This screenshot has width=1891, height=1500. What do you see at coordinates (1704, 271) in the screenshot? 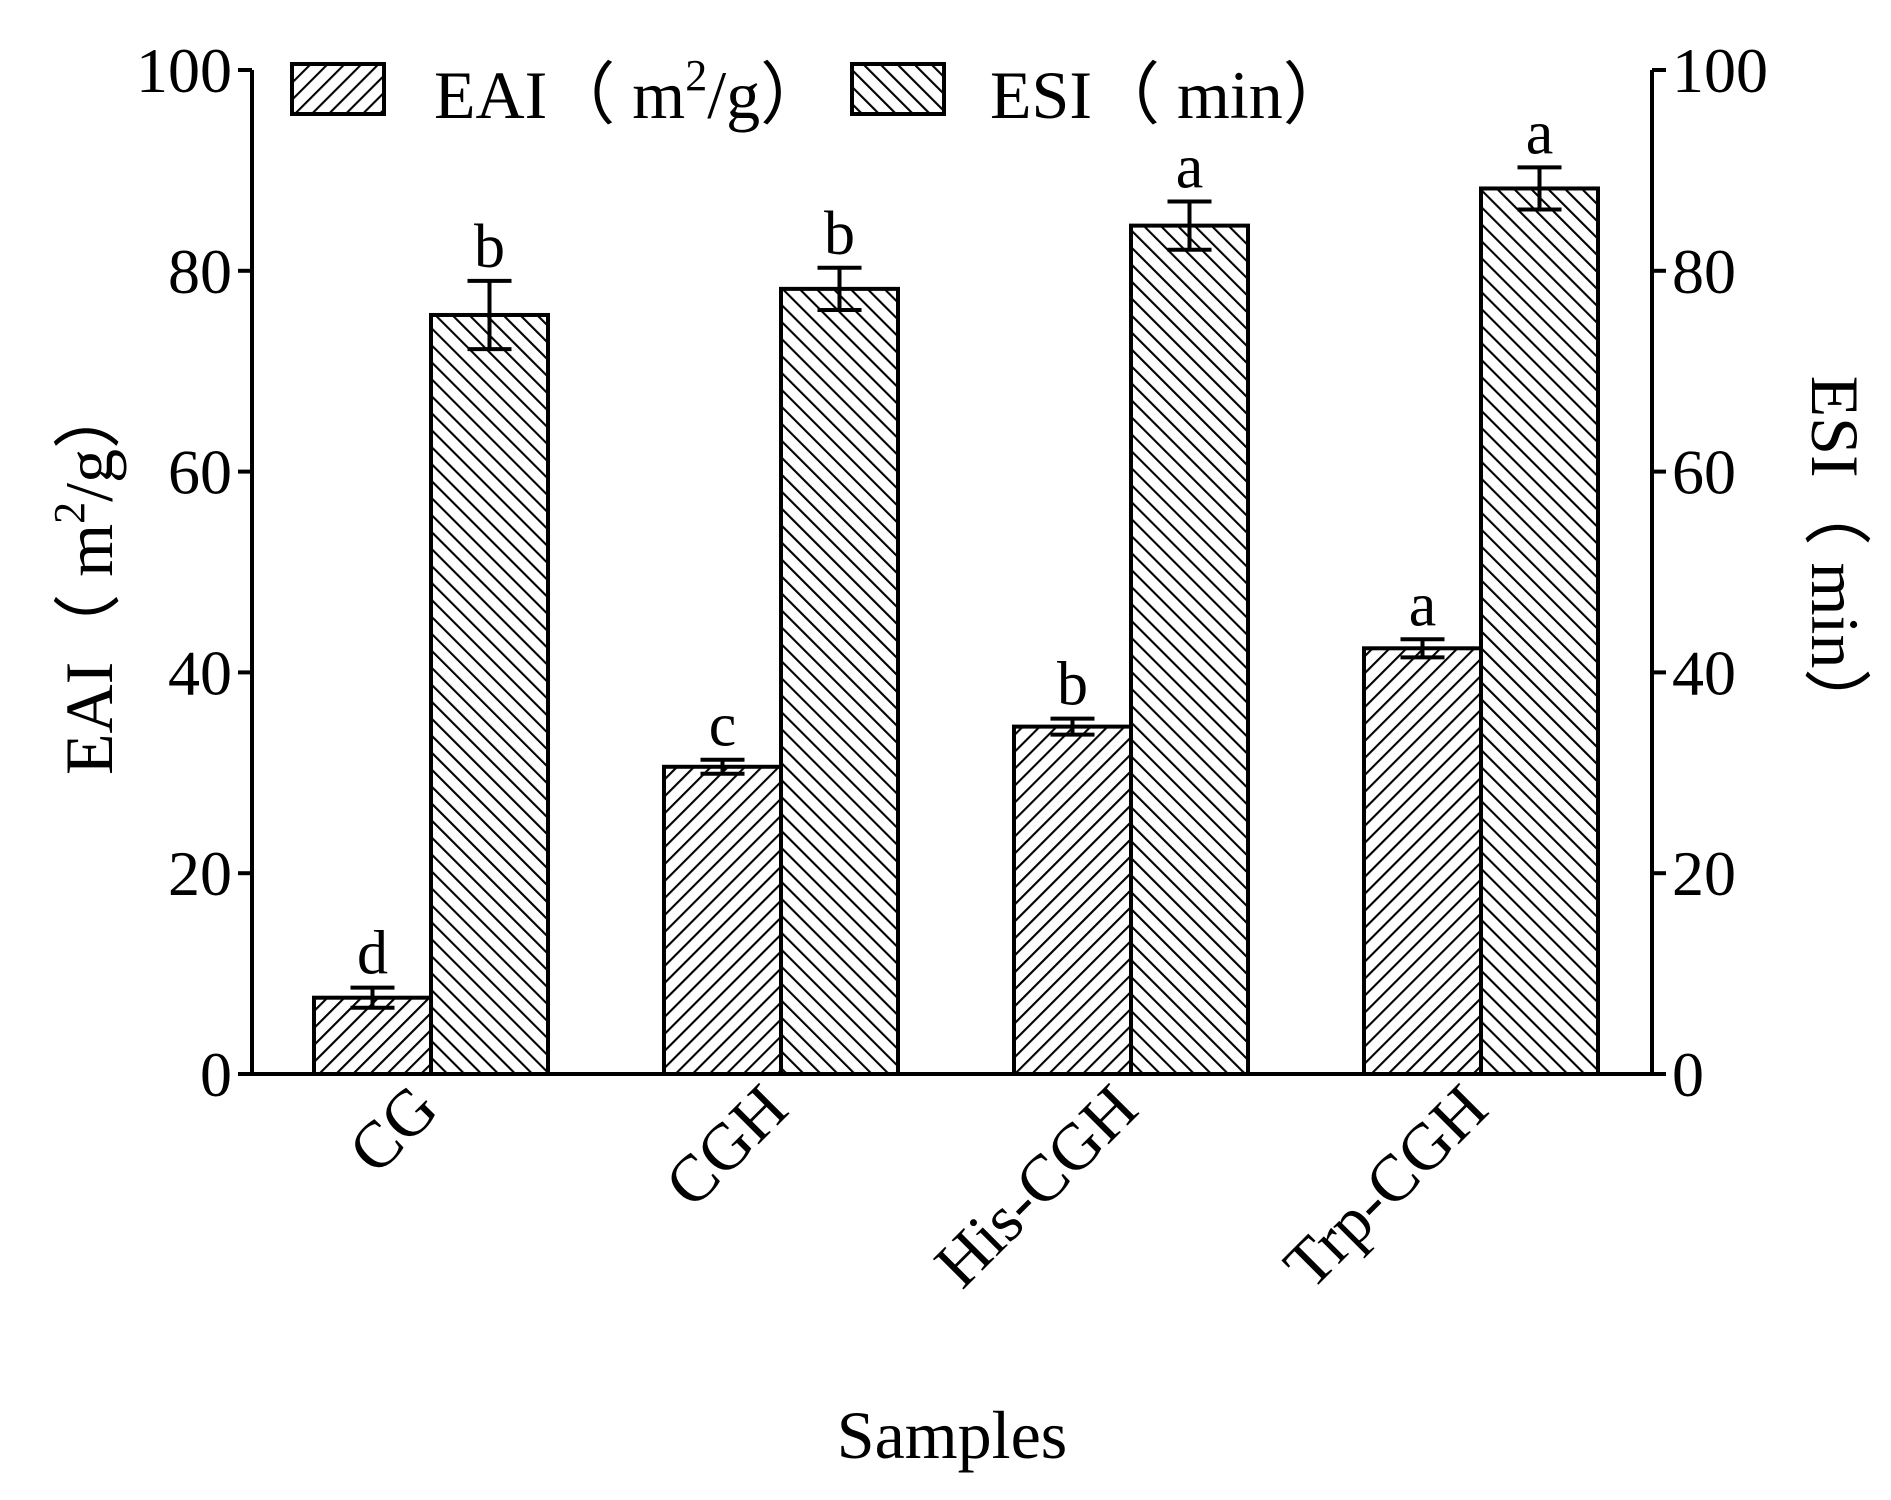
I see `right-tick-label: 80` at bounding box center [1704, 271].